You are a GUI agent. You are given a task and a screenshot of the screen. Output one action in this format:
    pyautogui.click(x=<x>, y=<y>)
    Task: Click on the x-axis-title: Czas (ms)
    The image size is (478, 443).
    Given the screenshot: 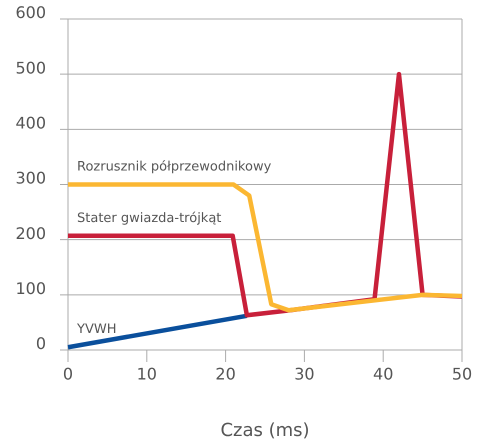 What is the action you would take?
    pyautogui.click(x=265, y=430)
    